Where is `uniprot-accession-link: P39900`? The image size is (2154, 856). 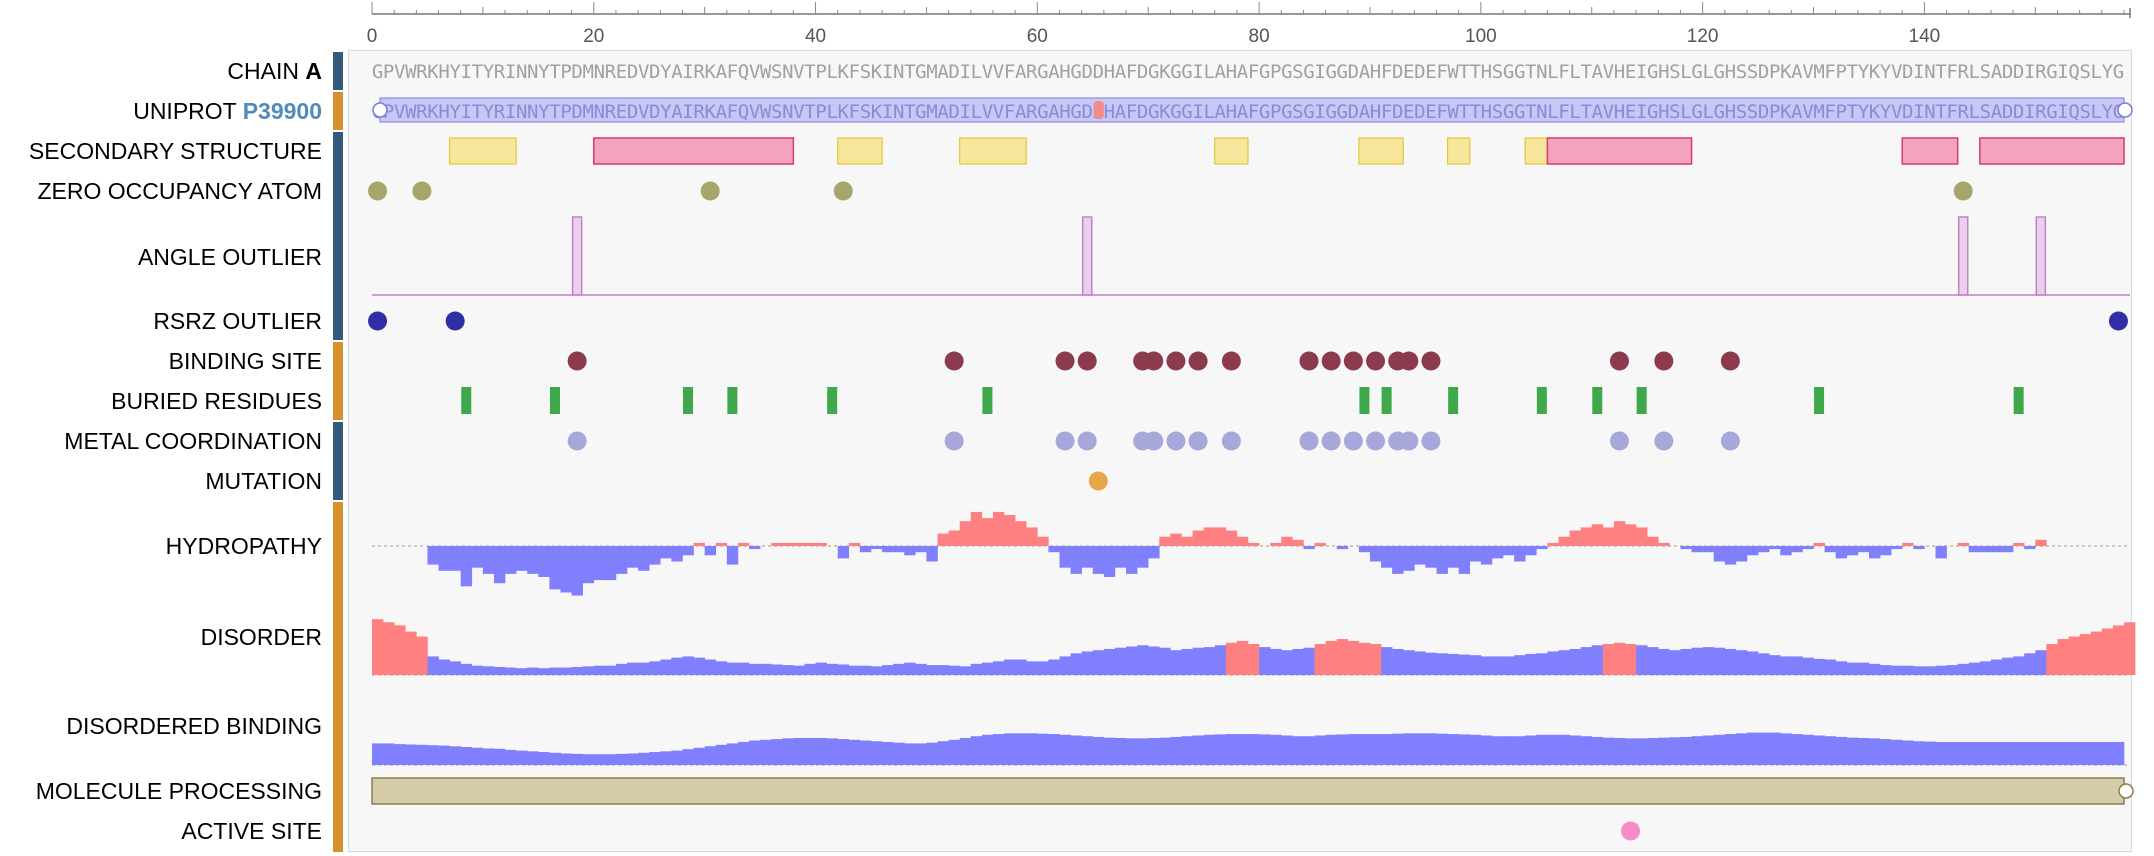
uniprot-accession-link: P39900 is located at coordinates (282, 111).